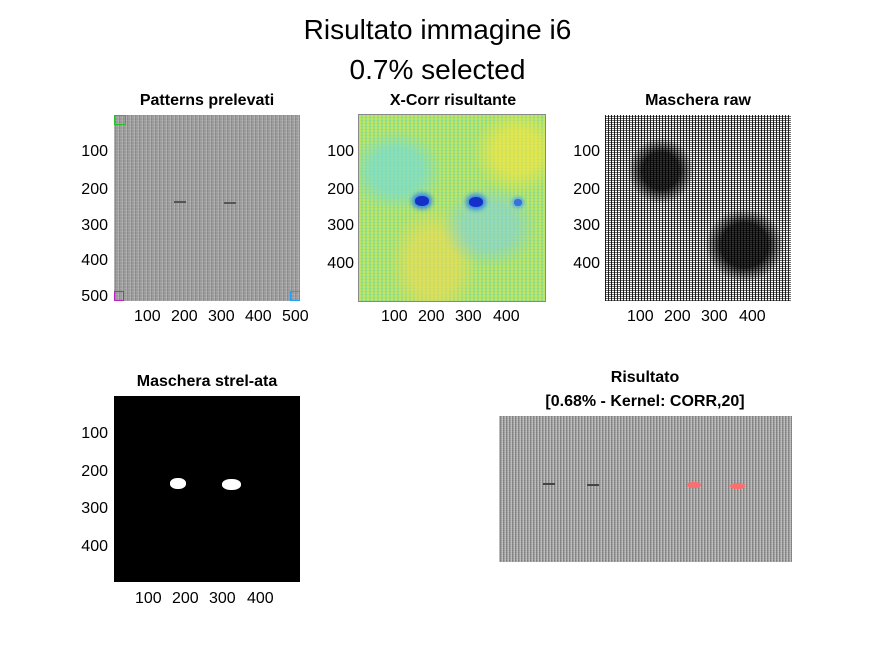 This screenshot has height=656, width=875. I want to click on pattern-marker-topleft, so click(120, 120).